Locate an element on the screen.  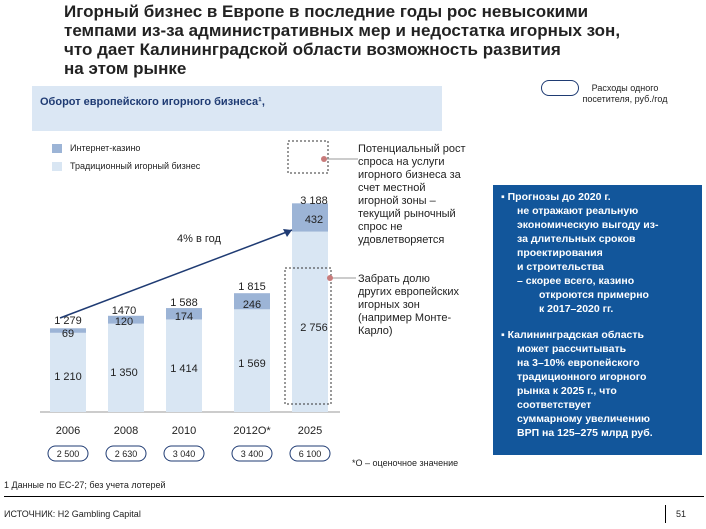
annotation-line: других европейских is located at coordinates (408, 292).